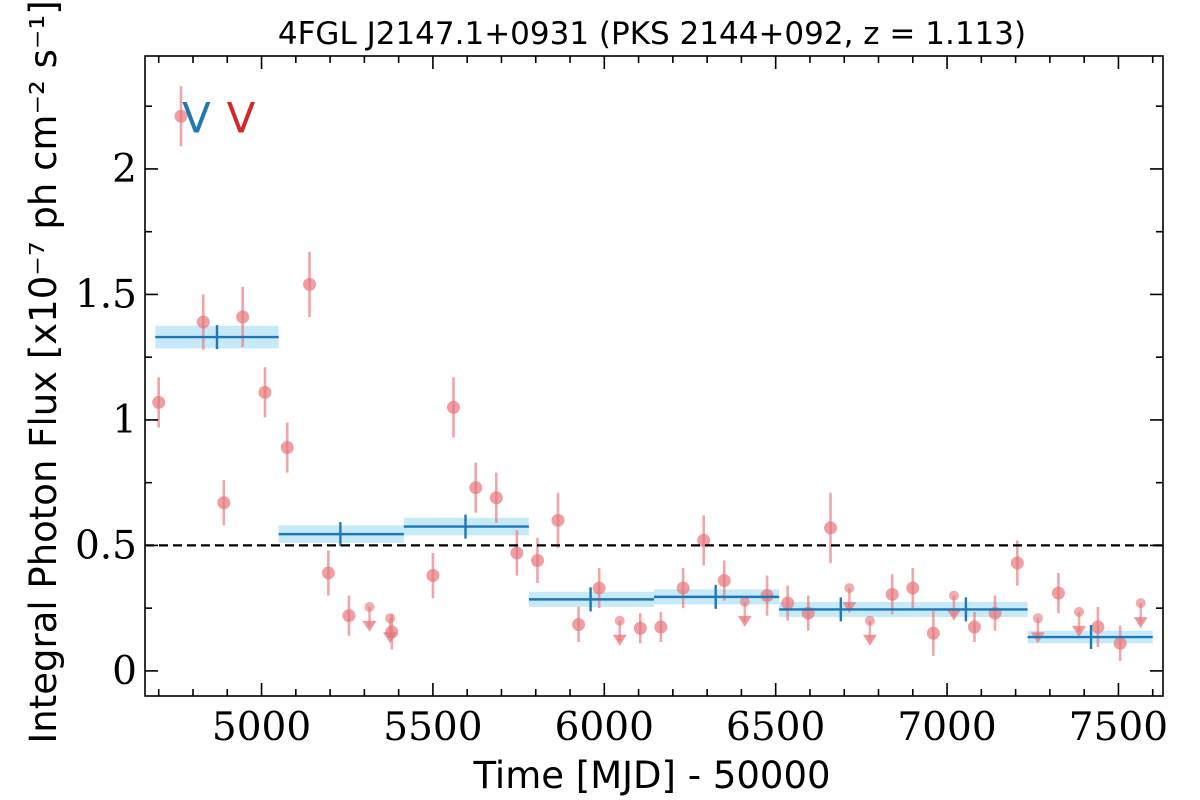  What do you see at coordinates (196, 118) in the screenshot?
I see `annotation-label: V` at bounding box center [196, 118].